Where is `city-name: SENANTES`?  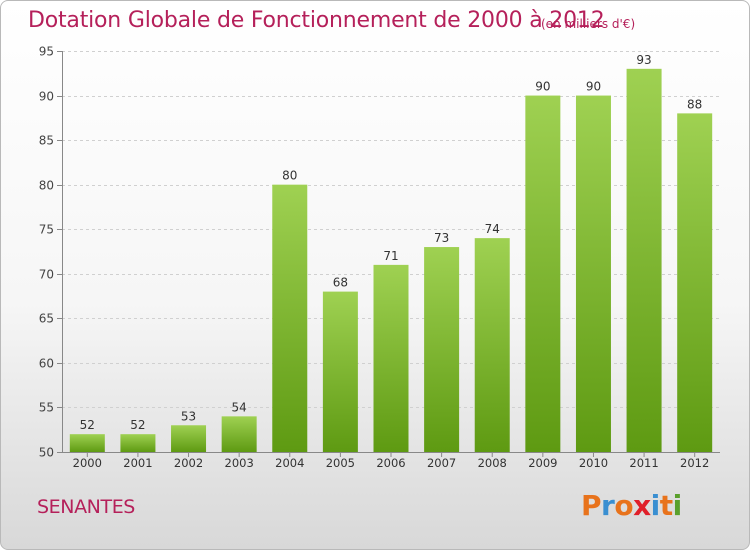 city-name: SENANTES is located at coordinates (86, 507).